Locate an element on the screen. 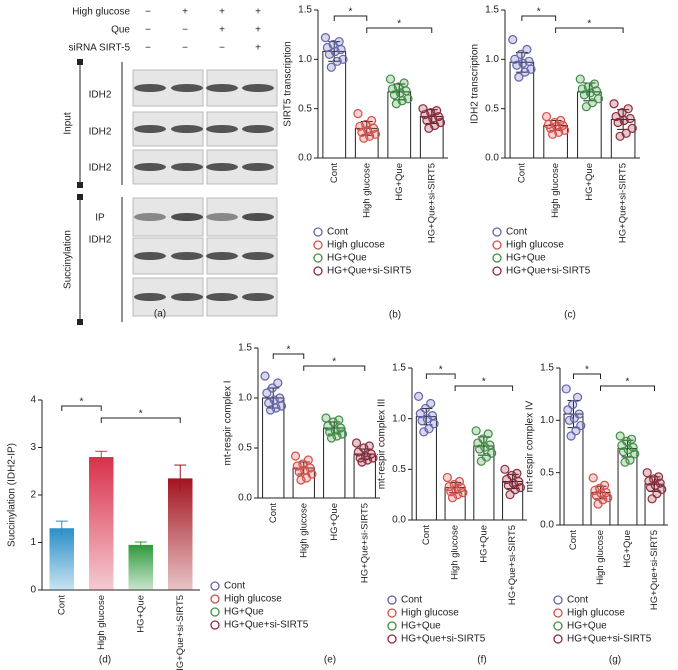 Image resolution: width=678 pixels, height=670 pixels. condition-sign: − is located at coordinates (148, 12).